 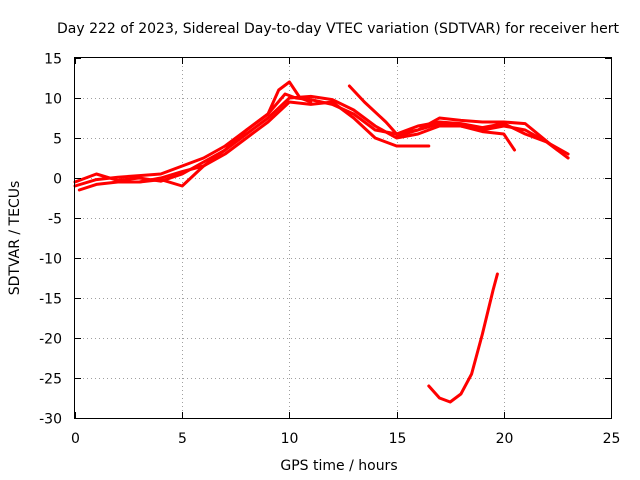 I want to click on y-tick-label: 5, so click(x=57, y=140).